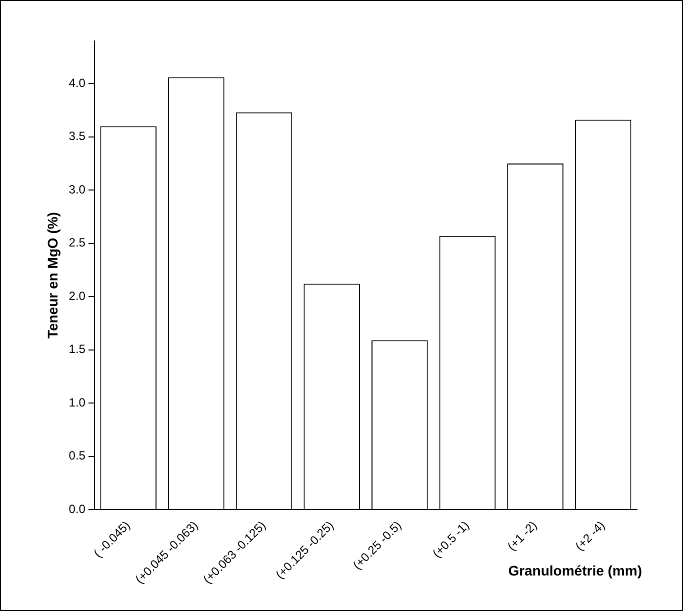  I want to click on y-tick-label: 2.5, so click(77, 243).